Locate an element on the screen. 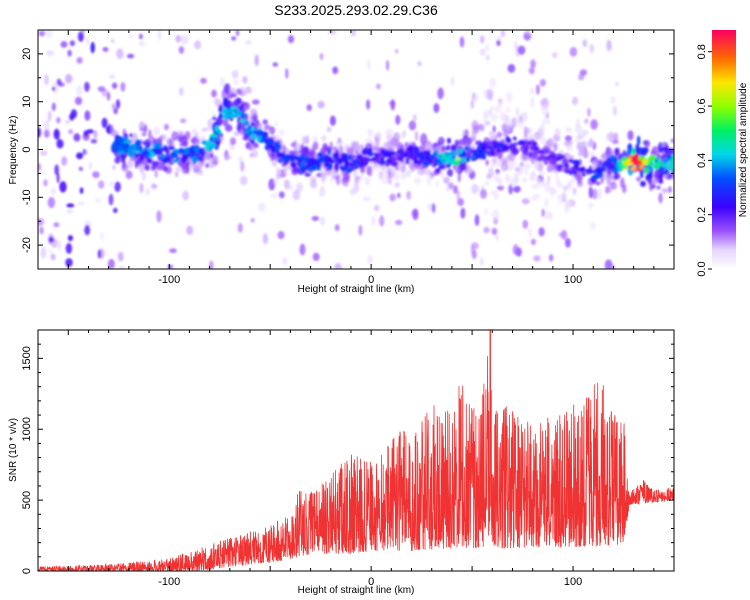 The width and height of the screenshot is (750, 600). y-tick-label: 1500 is located at coordinates (27, 358).